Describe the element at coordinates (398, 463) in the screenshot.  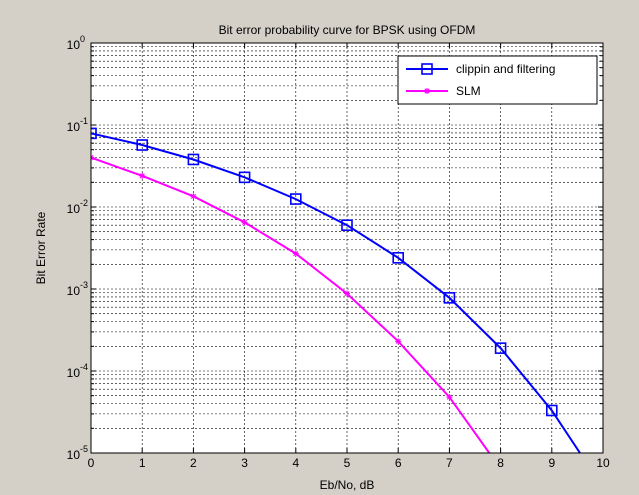
I see `x-tick-label: 6` at that location.